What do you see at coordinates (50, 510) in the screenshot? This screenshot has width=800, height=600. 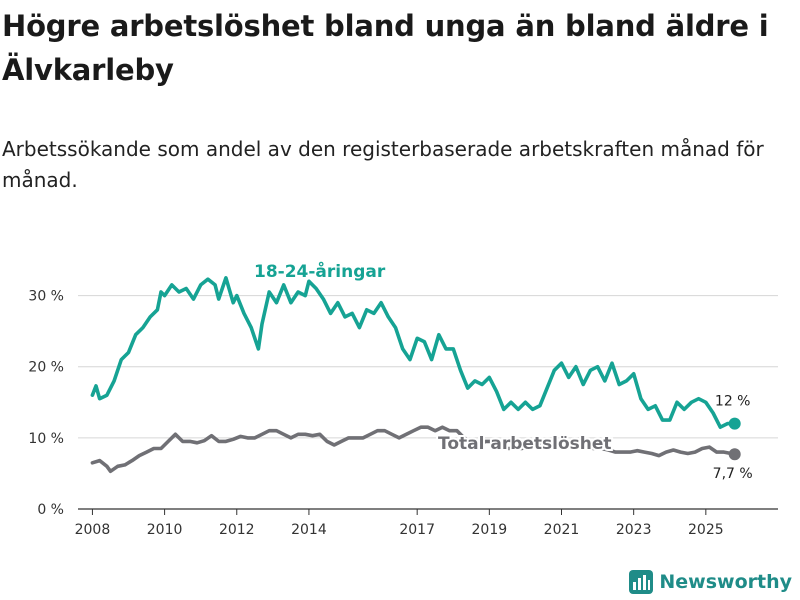 I see `y-tick-label: 0 %` at bounding box center [50, 510].